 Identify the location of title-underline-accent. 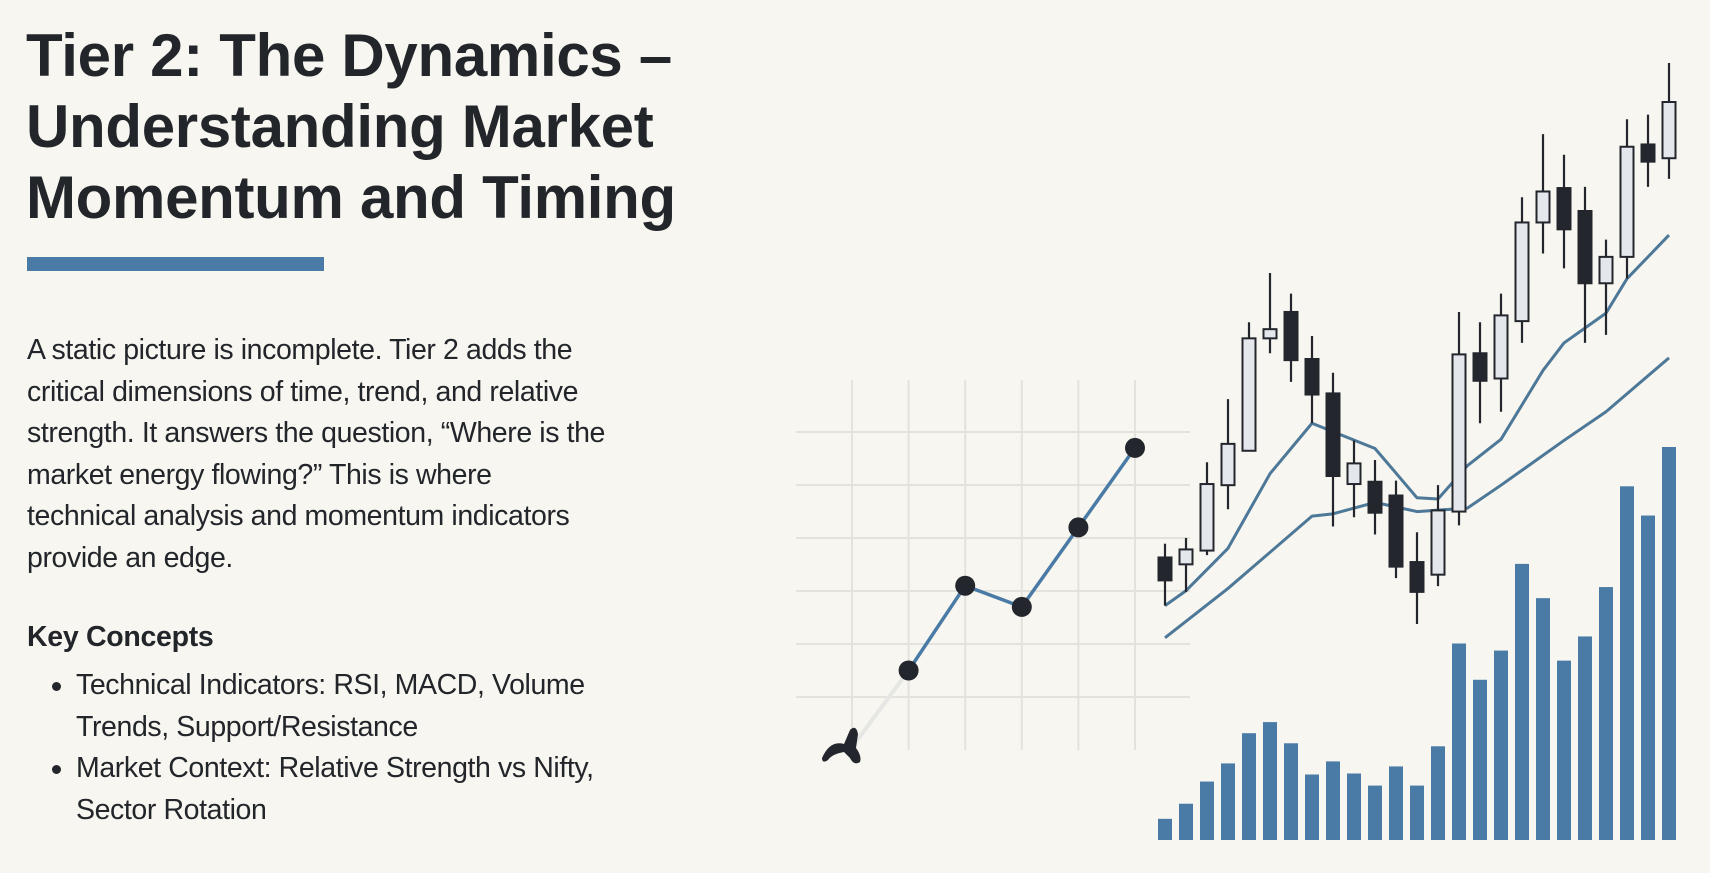
(175, 264).